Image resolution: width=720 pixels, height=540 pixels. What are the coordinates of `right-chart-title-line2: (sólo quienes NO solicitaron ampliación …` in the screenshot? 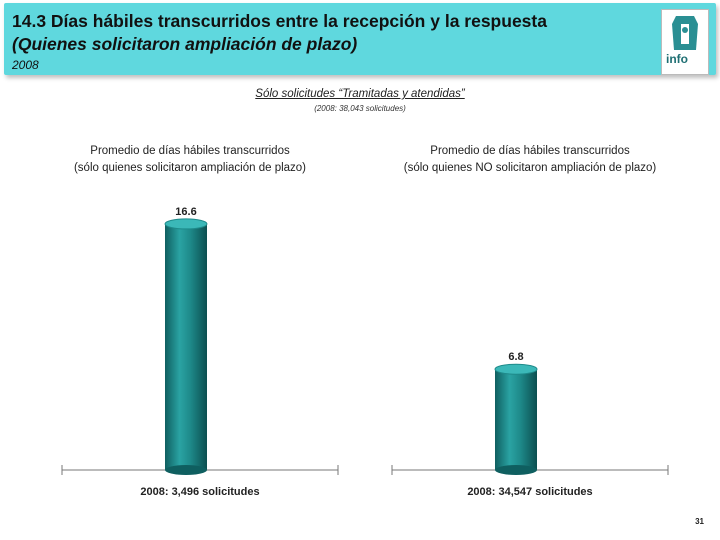 It's located at (530, 168).